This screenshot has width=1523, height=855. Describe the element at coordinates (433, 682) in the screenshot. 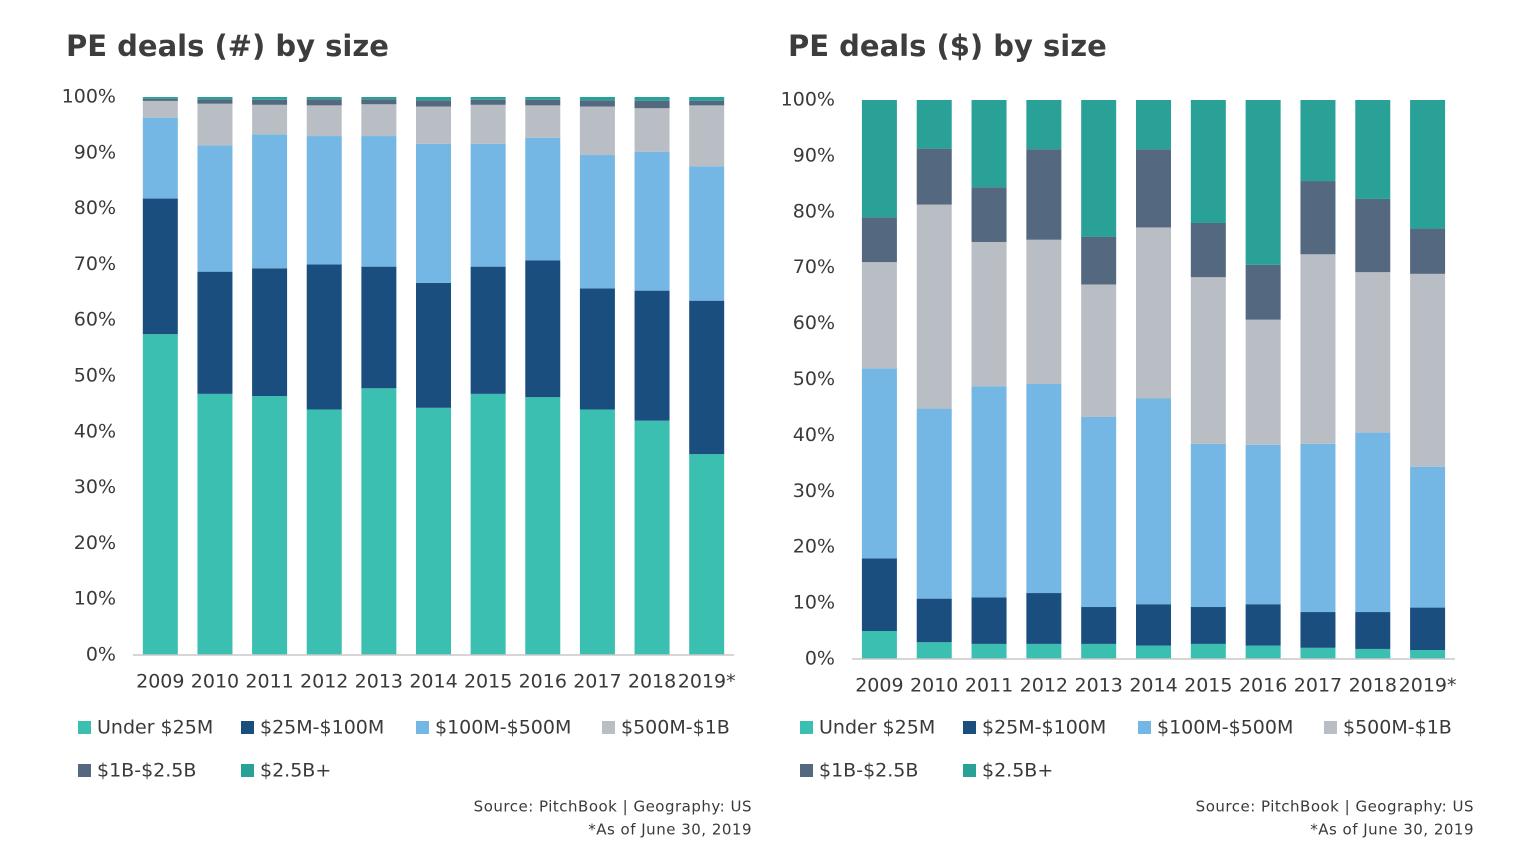

I see `x-tick-label: 2014` at that location.